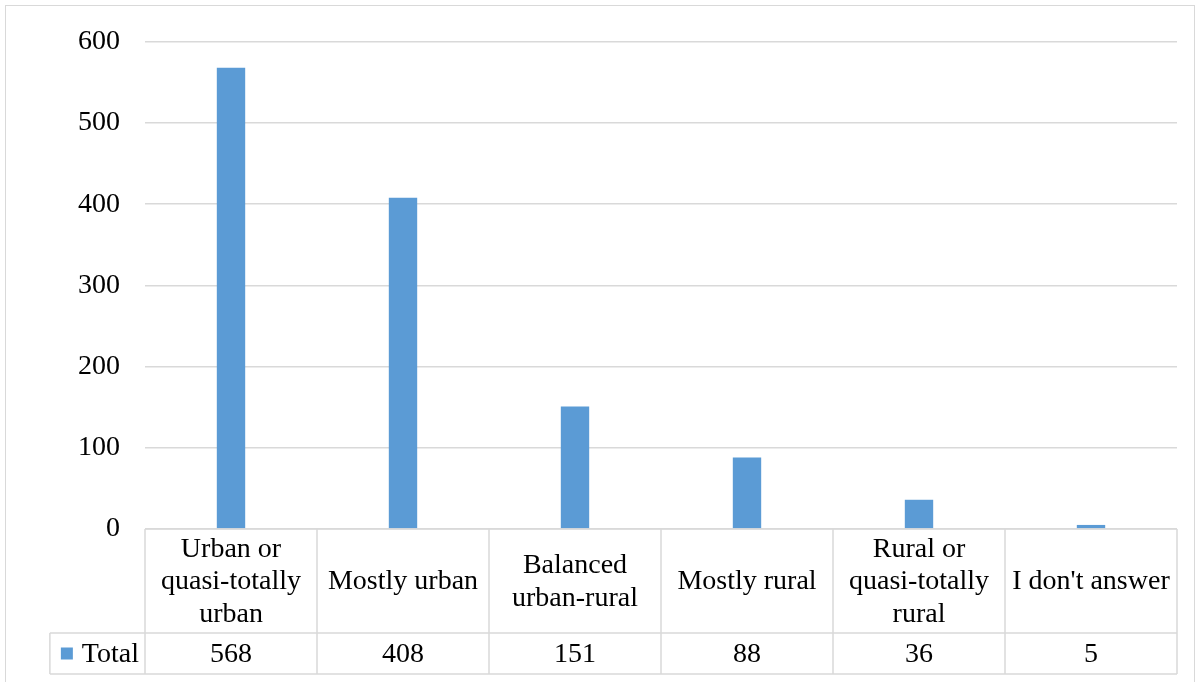 The width and height of the screenshot is (1203, 682). What do you see at coordinates (919, 652) in the screenshot?
I see `data-label: 36` at bounding box center [919, 652].